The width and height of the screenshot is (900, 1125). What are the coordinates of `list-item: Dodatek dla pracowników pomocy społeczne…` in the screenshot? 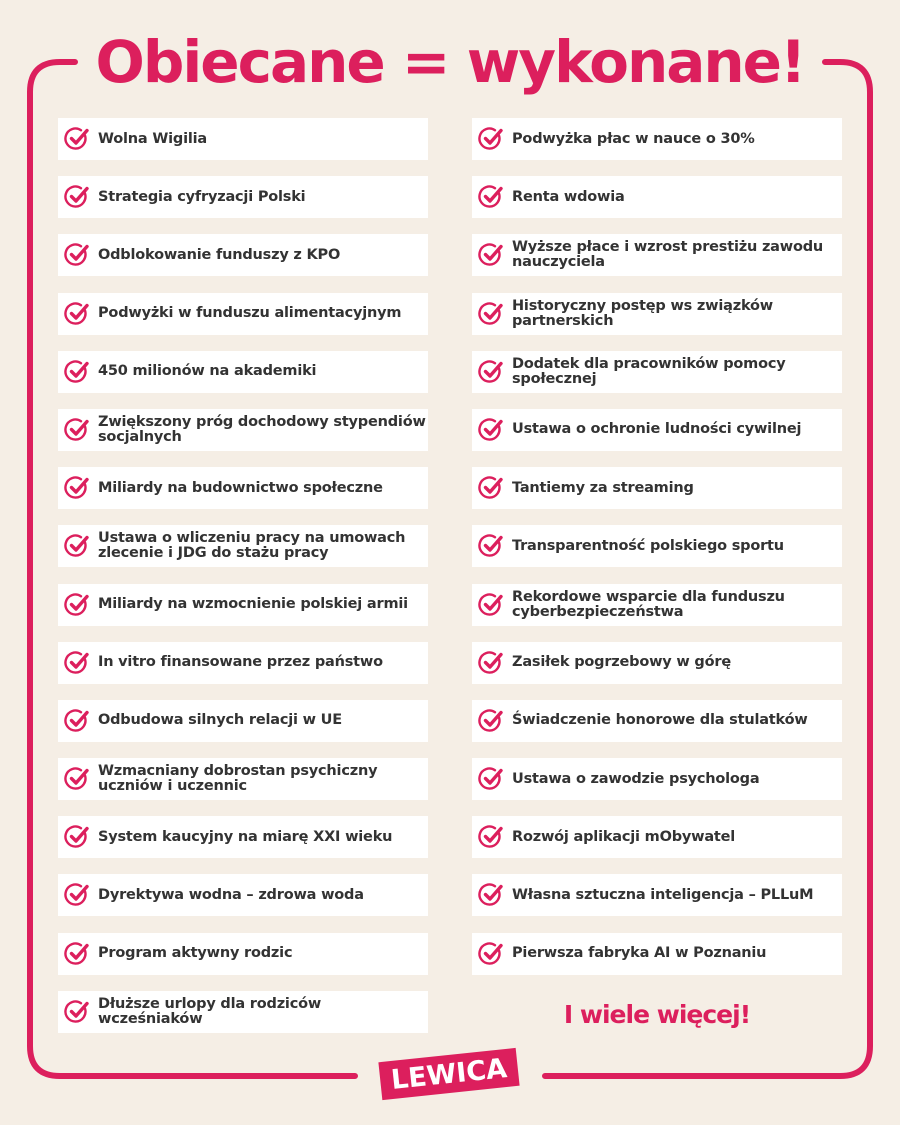 It's located at (657, 371).